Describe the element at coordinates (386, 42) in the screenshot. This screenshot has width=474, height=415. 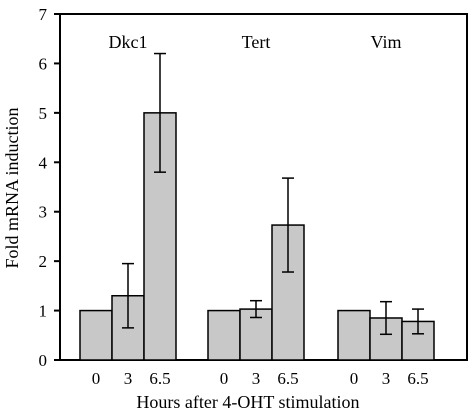
I see `group-label: Vim` at that location.